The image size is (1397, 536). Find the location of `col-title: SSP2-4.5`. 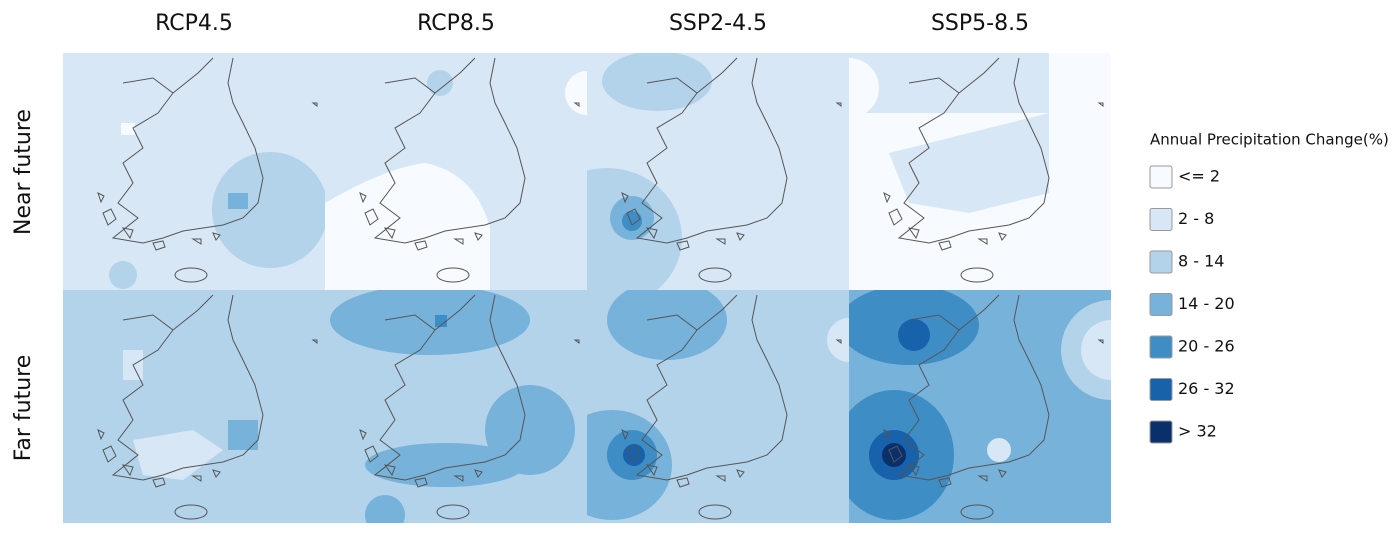

col-title: SSP2-4.5 is located at coordinates (718, 23).